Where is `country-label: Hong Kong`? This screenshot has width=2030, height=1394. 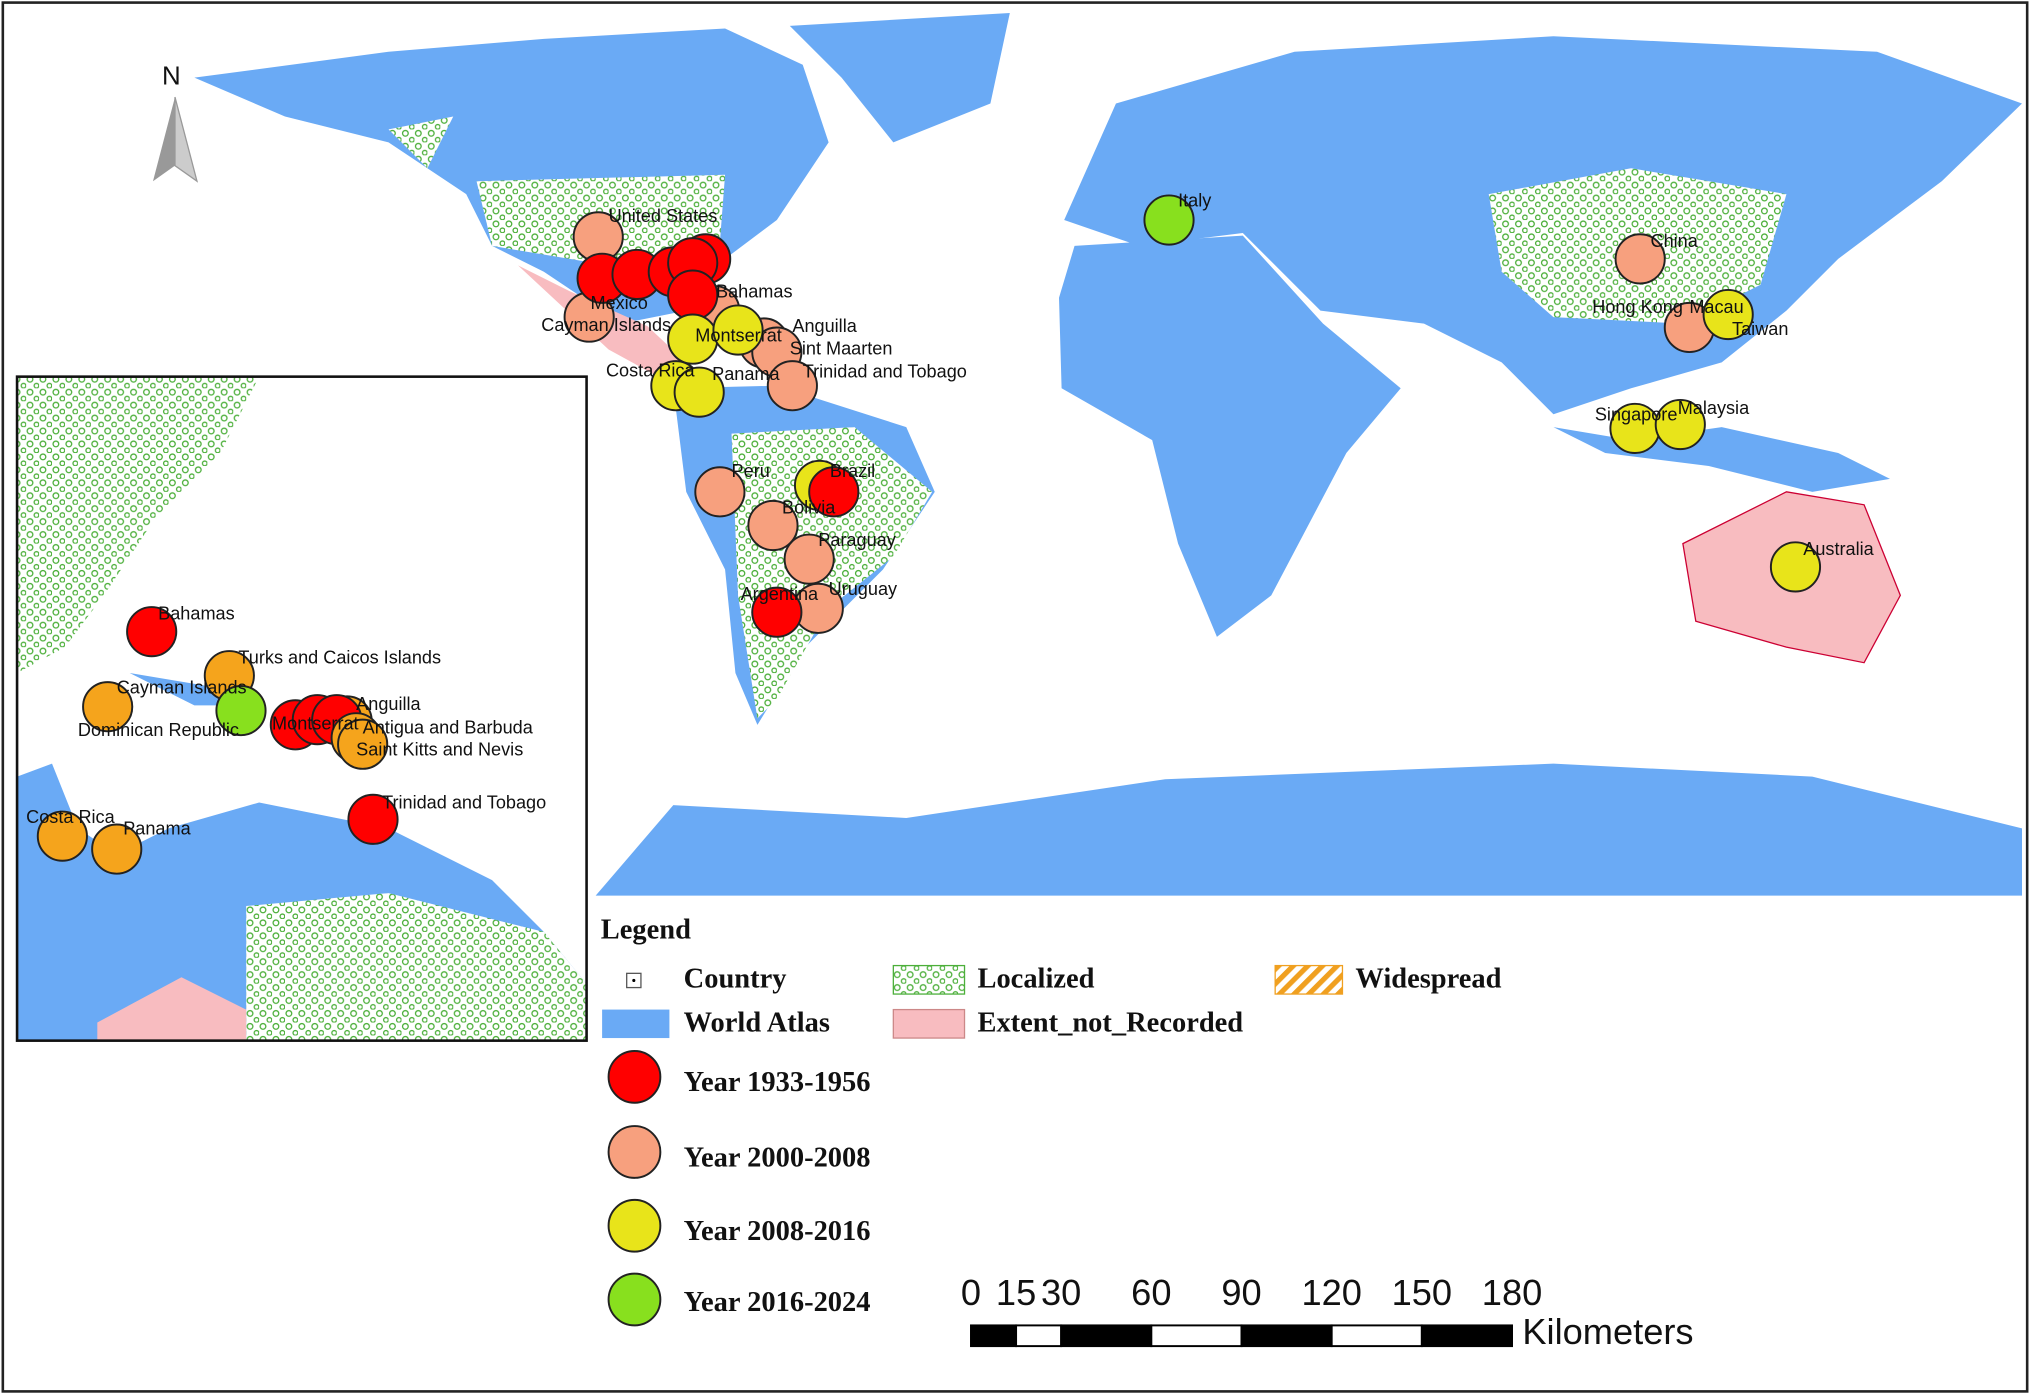 country-label: Hong Kong is located at coordinates (1637, 307).